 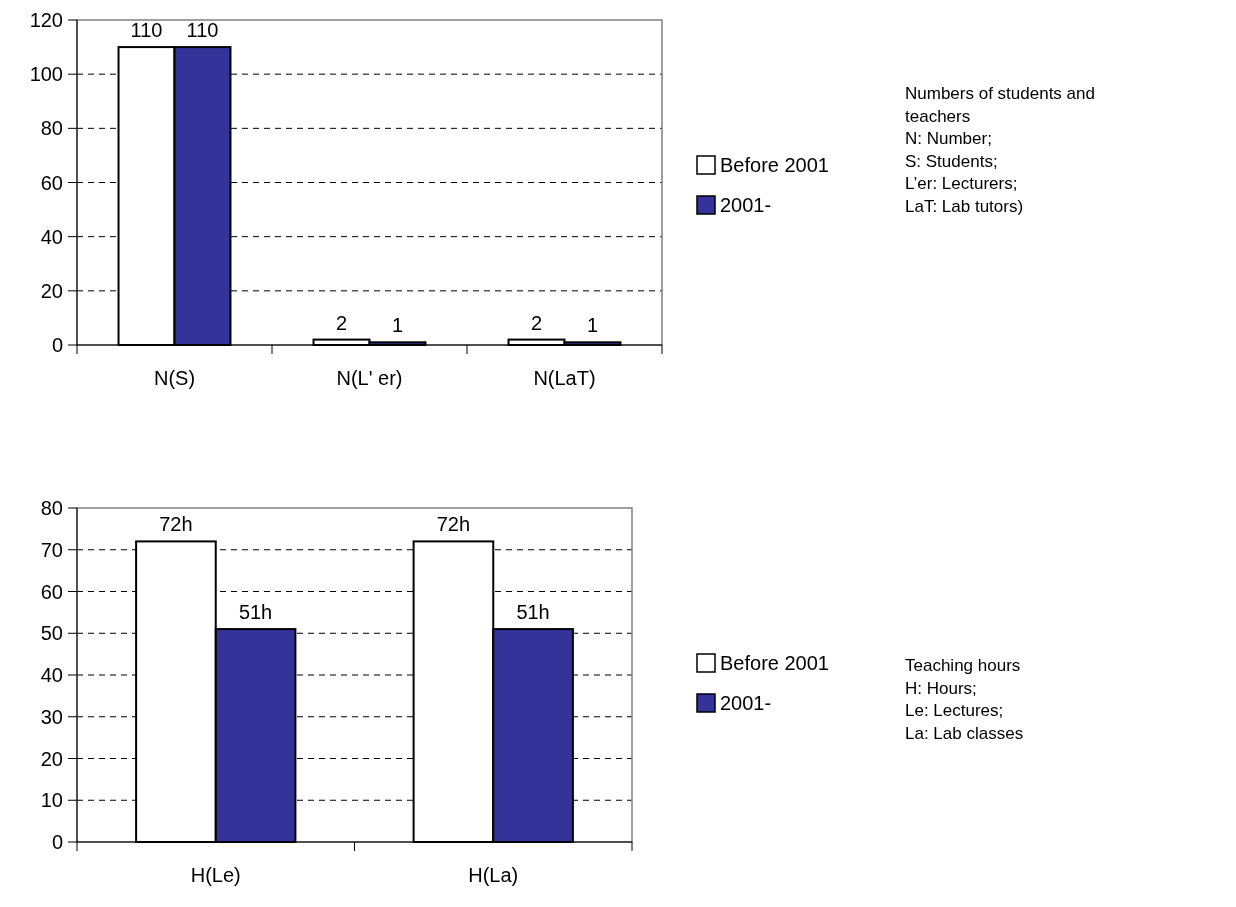 I want to click on text: H: Hours;, so click(x=941, y=688).